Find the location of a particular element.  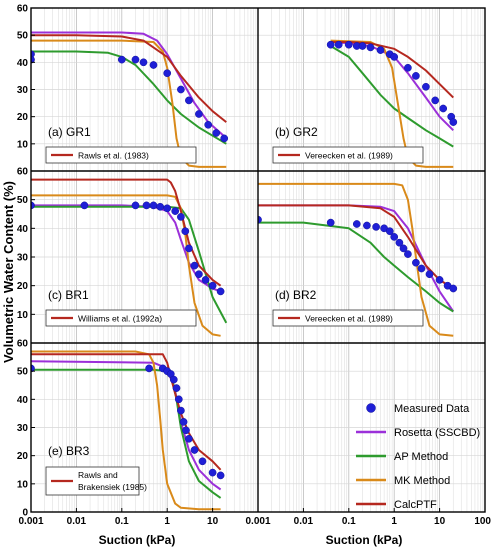

calc-ptf-legend-label: Rawls et al. (1983) is located at coordinates (113, 156).